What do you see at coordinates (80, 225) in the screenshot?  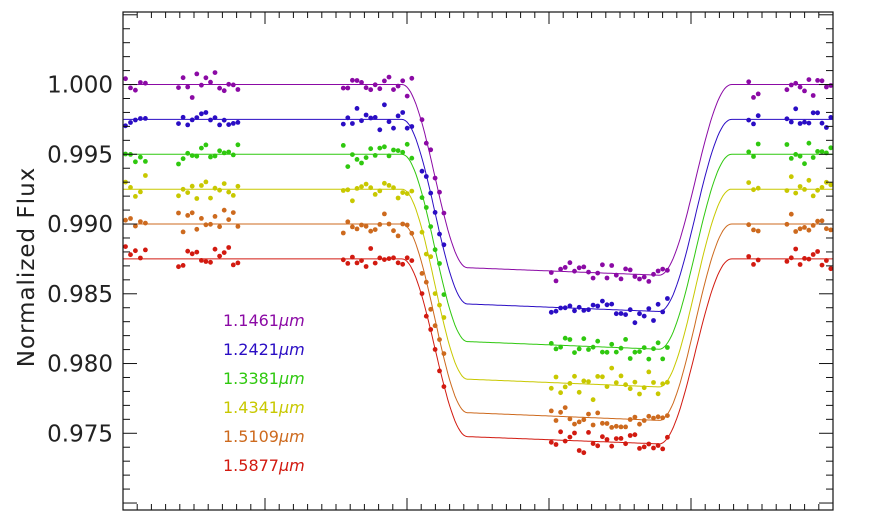 I see `y-tick-label: 0.990` at bounding box center [80, 225].